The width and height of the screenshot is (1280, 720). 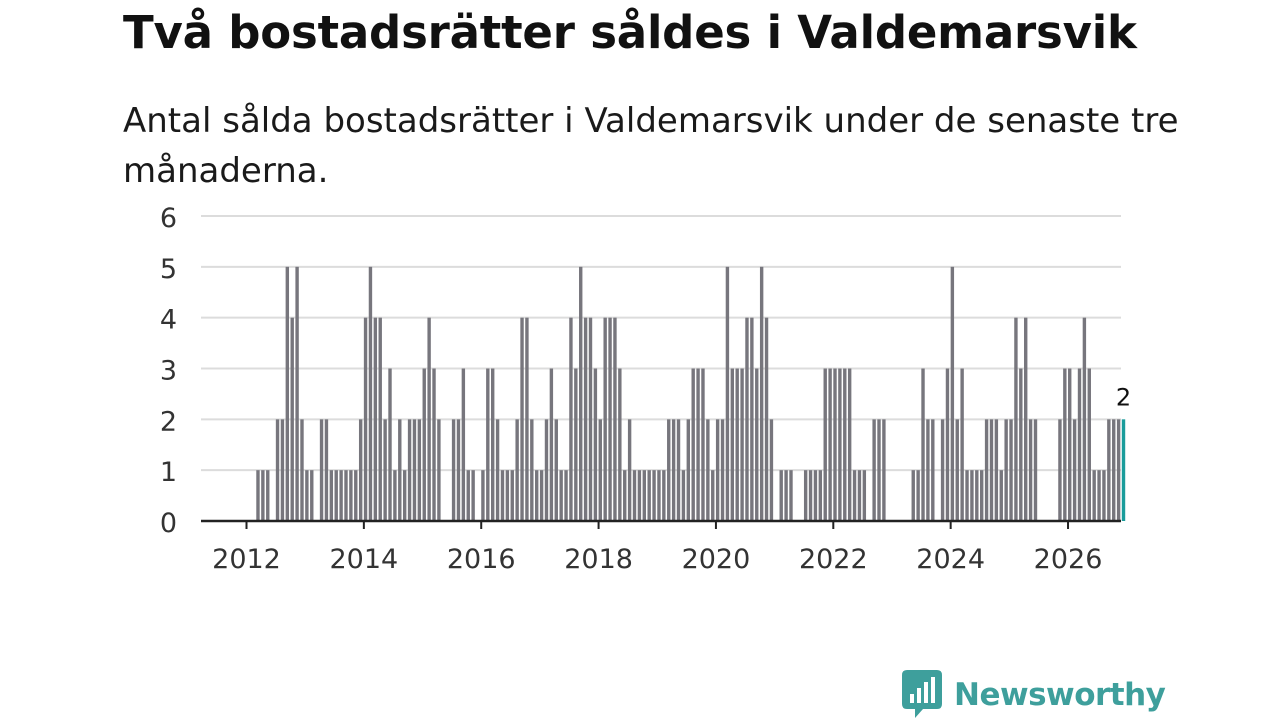 I want to click on bar-latest, so click(x=1123, y=470).